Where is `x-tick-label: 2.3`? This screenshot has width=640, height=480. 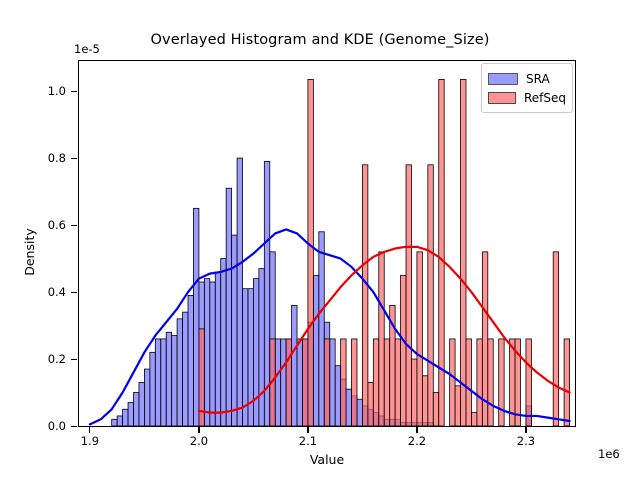 x-tick-label: 2.3 is located at coordinates (526, 441).